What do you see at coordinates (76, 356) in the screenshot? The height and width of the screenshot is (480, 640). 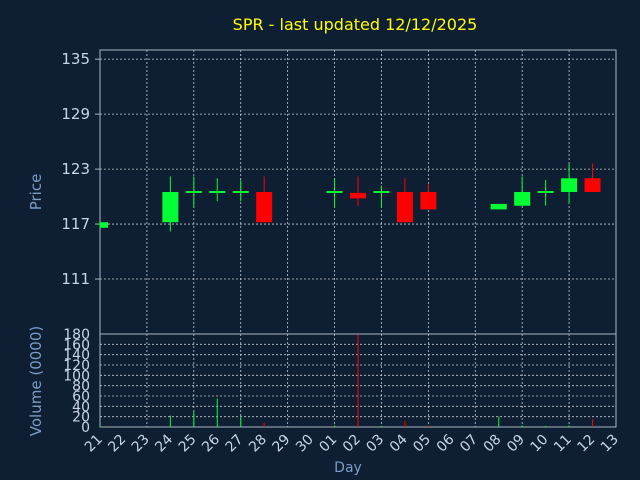 I see `volume-tick-label: 140` at bounding box center [76, 356].